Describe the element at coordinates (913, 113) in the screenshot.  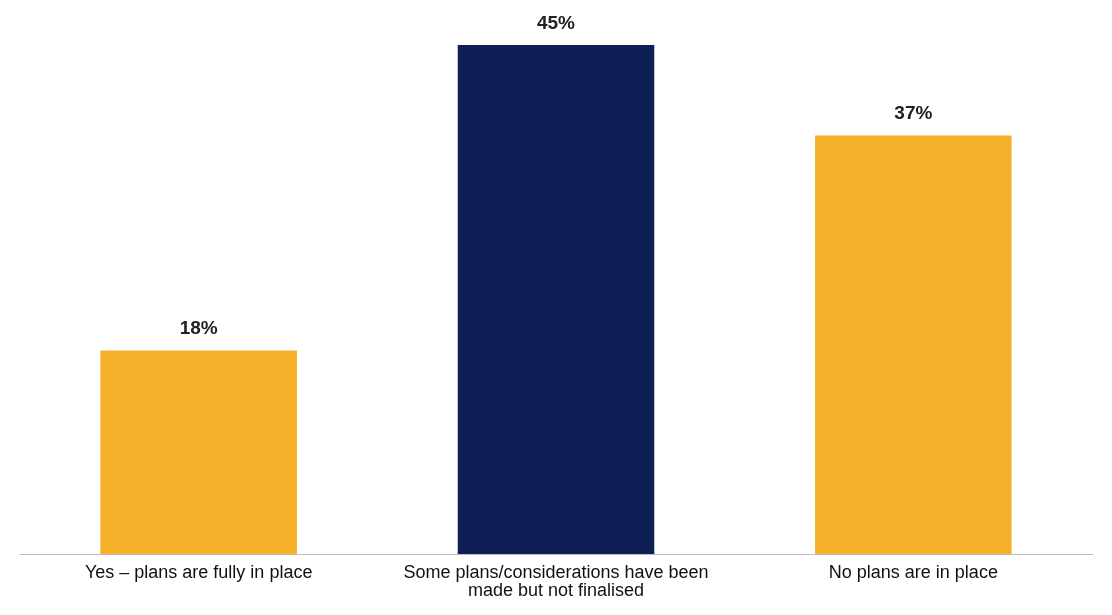
I see `data-label: 37%` at that location.